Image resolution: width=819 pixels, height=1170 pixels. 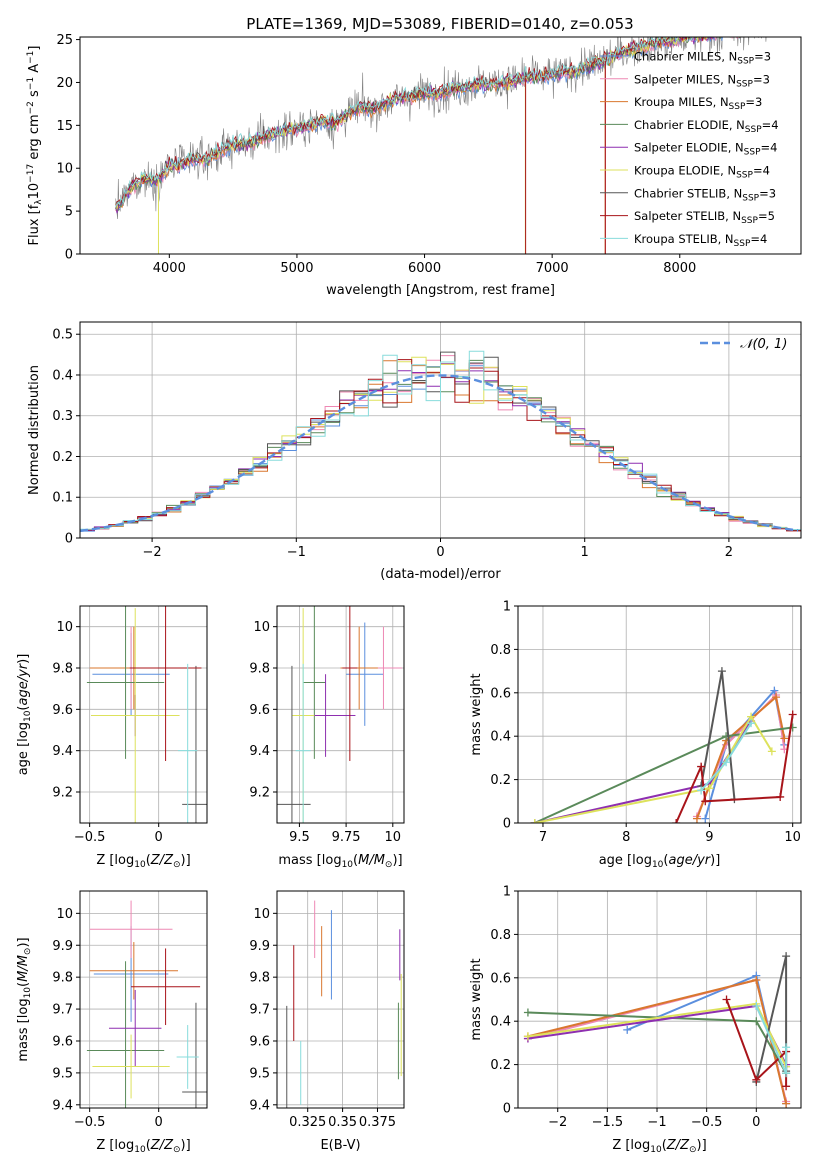 I want to click on y-tick-label: 0.8, so click(x=500, y=650).